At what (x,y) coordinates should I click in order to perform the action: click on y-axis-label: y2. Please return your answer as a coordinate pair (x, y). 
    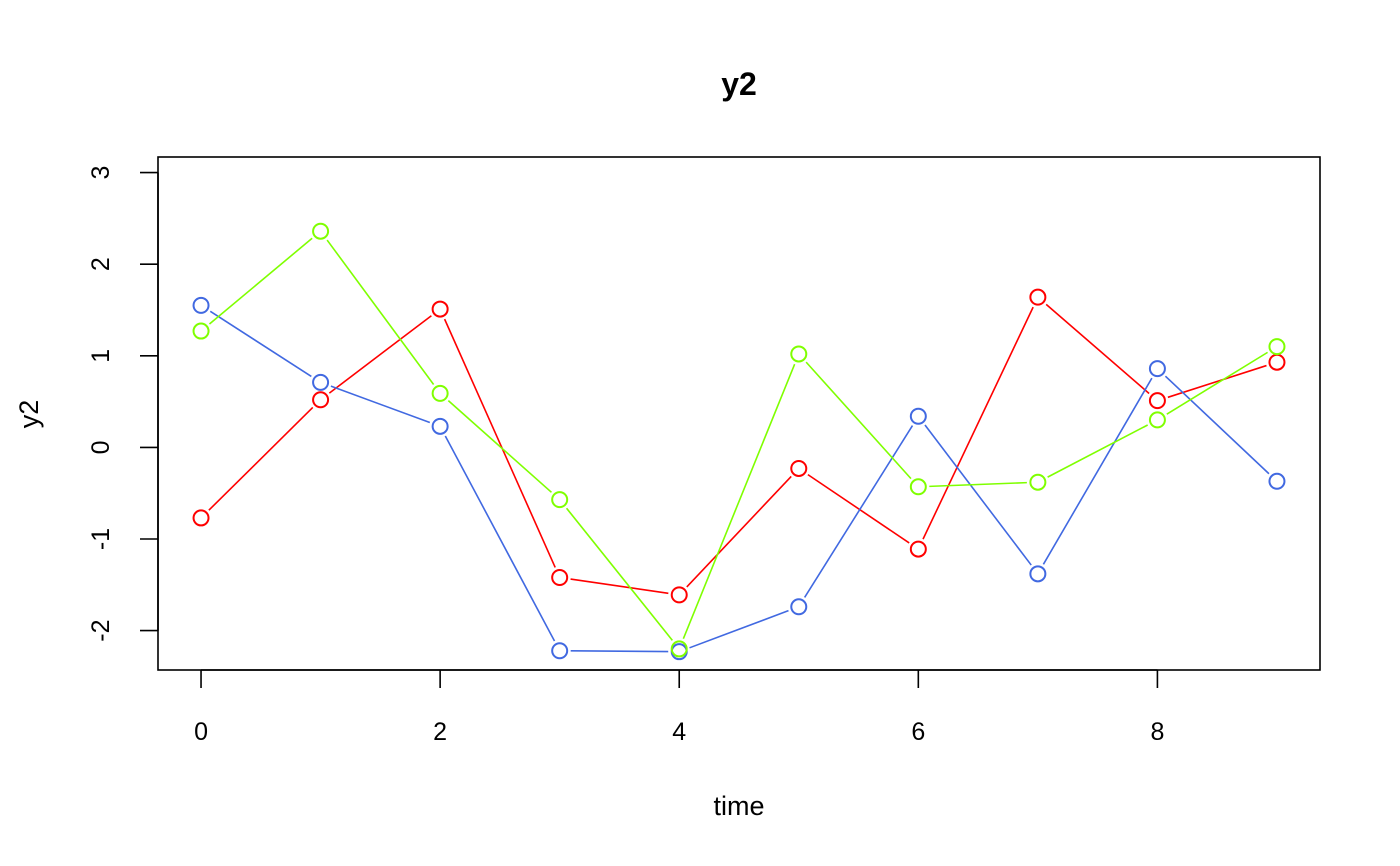
    Looking at the image, I should click on (29, 414).